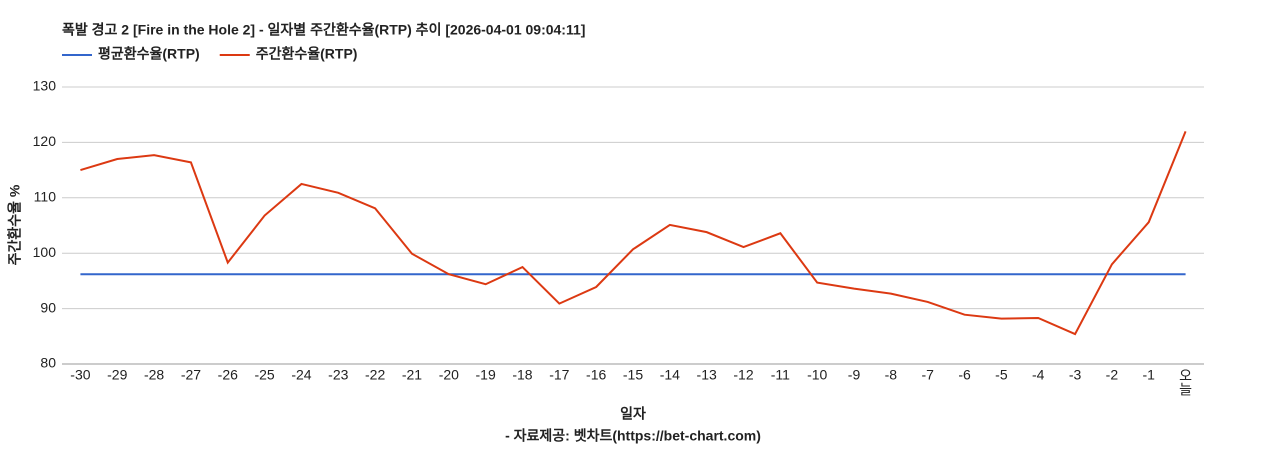 The image size is (1268, 450). I want to click on x-tick-label: -26, so click(228, 375).